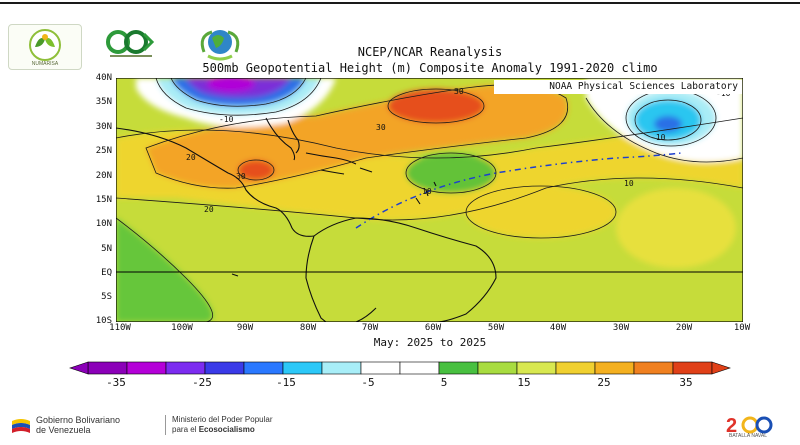 The image size is (800, 445). Describe the element at coordinates (106, 297) in the screenshot. I see `lat-label: 5S` at that location.